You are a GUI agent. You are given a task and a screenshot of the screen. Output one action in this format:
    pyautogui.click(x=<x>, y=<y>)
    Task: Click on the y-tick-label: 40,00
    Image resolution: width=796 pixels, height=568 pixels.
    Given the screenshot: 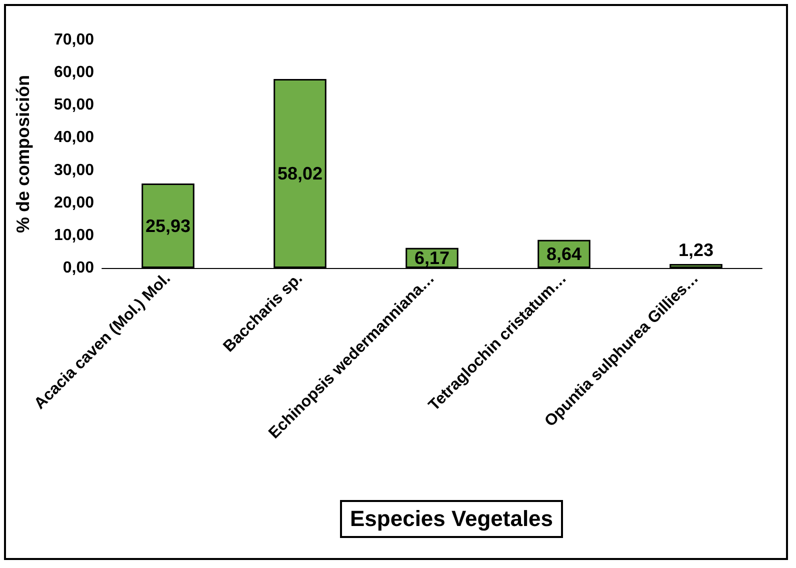 What is the action you would take?
    pyautogui.click(x=74, y=137)
    